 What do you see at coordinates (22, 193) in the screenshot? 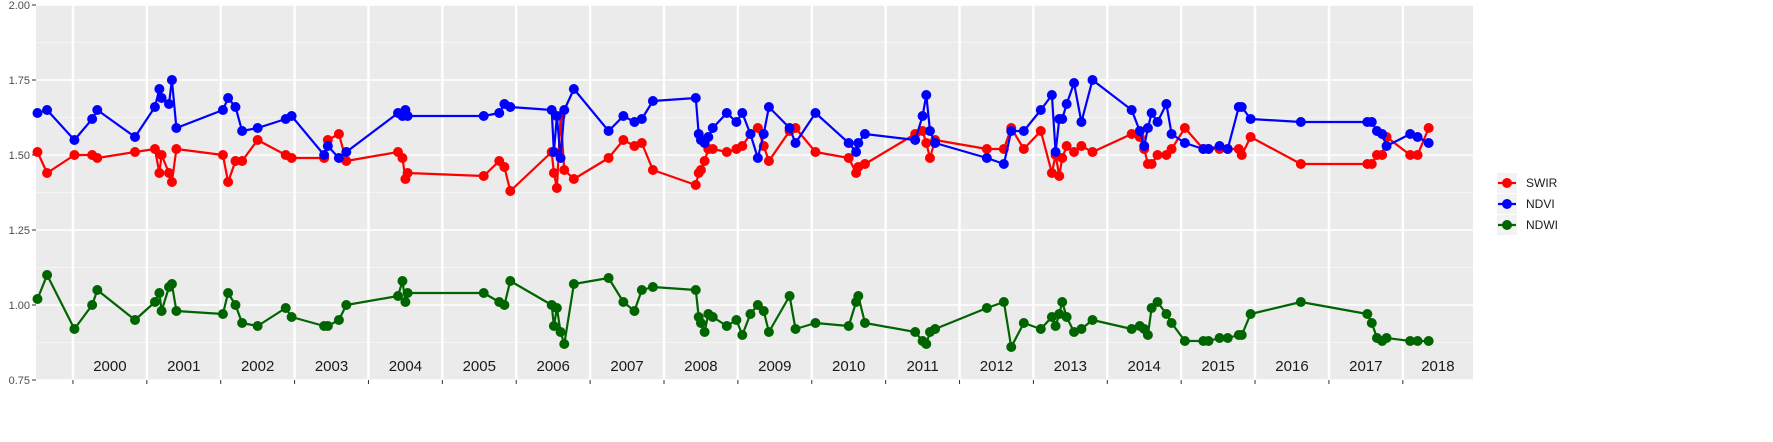
I see `y-axis: 0.75 1.00 1.25 1.50 1.75 2.00` at bounding box center [22, 193].